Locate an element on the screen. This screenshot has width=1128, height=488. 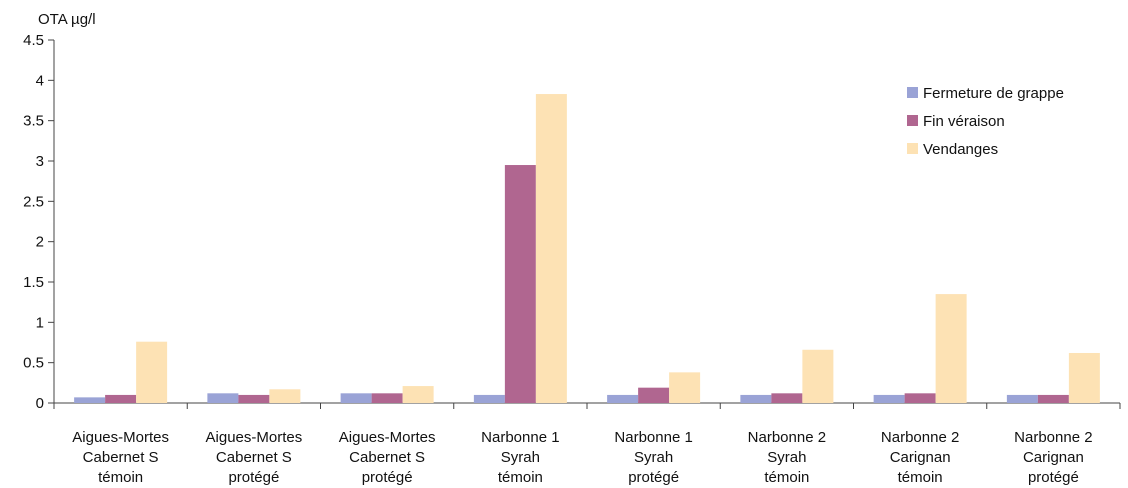
x-tick-label: Narbonne 2 Syrah témoin is located at coordinates (787, 457).